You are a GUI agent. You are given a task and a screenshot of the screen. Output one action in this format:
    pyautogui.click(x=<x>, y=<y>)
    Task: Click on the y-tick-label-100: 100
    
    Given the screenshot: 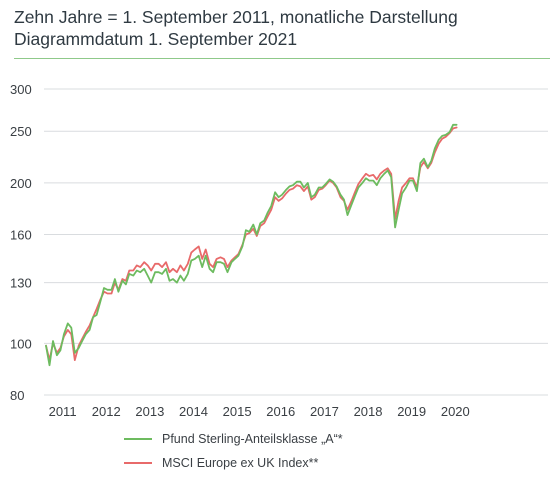 What is the action you would take?
    pyautogui.click(x=21, y=343)
    